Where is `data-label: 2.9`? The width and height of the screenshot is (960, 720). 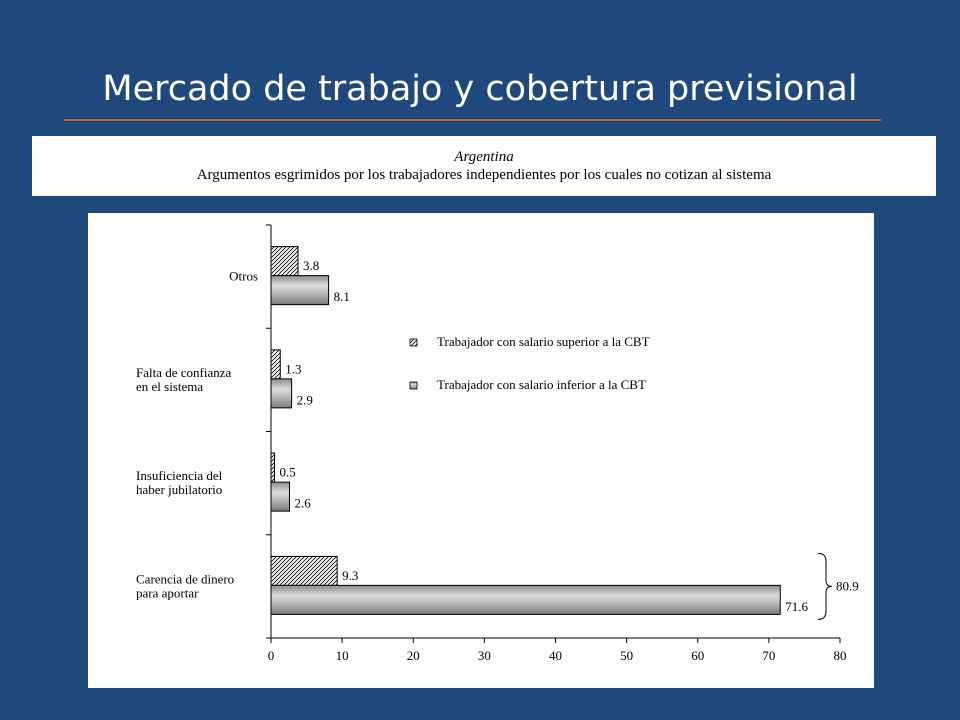
data-label: 2.9 is located at coordinates (305, 399).